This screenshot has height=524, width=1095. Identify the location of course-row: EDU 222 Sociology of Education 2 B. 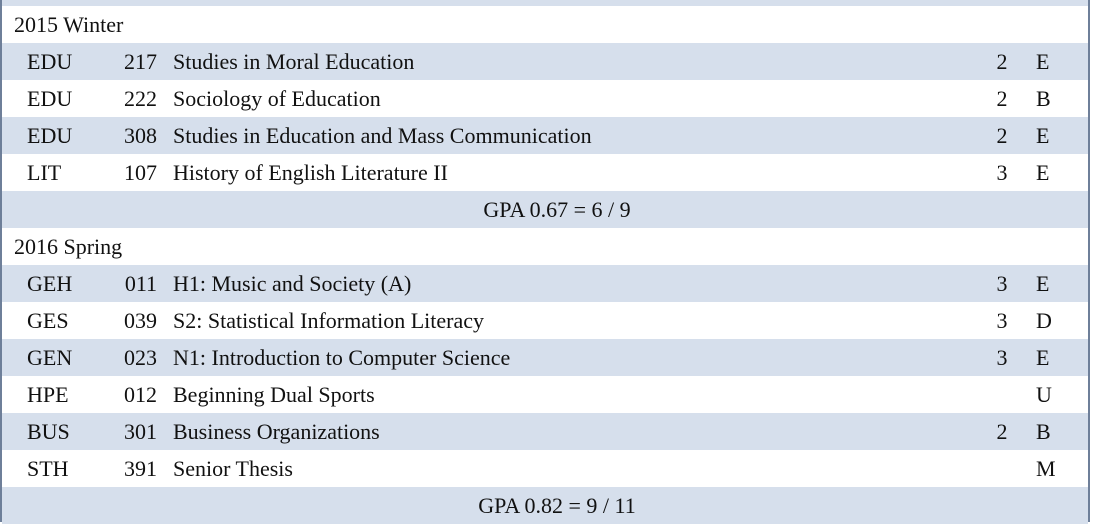
(545, 98).